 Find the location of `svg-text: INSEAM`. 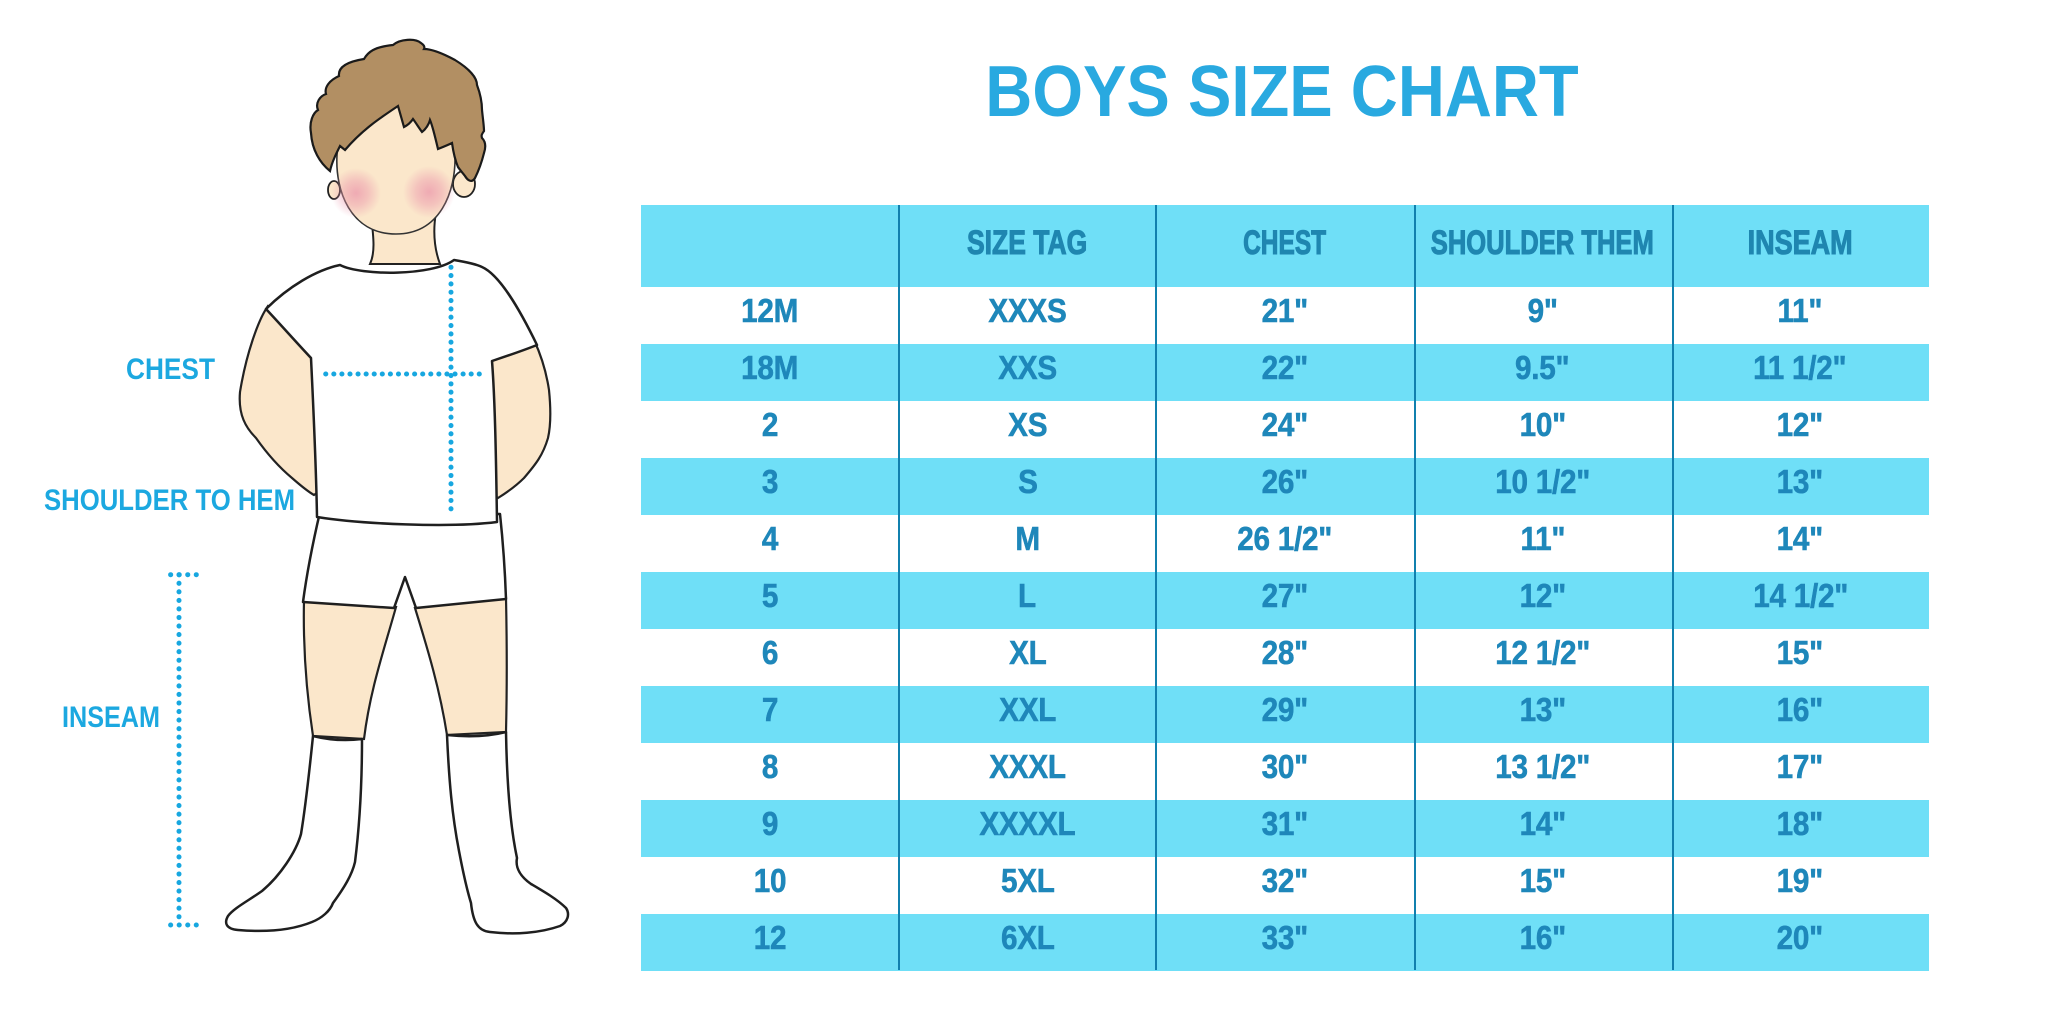

svg-text: INSEAM is located at coordinates (111, 717).